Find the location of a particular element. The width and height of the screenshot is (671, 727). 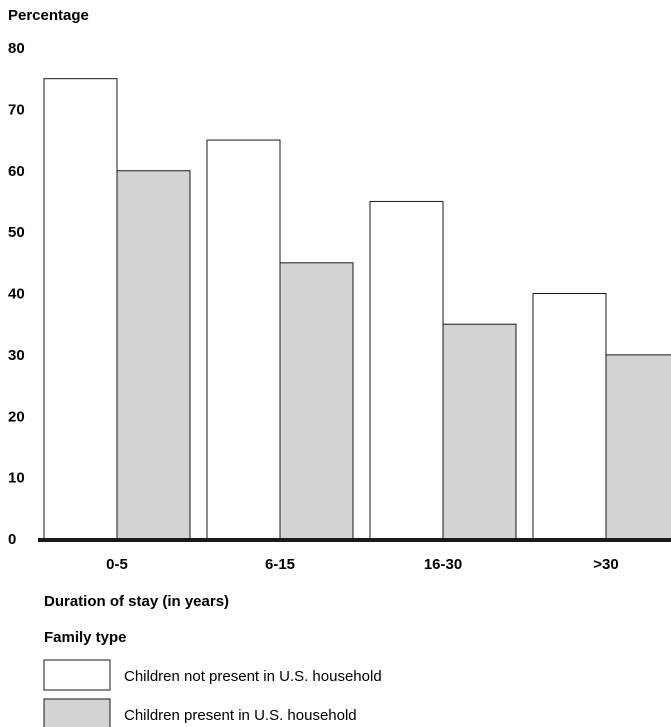

y-tick-label: 50 is located at coordinates (16, 232).